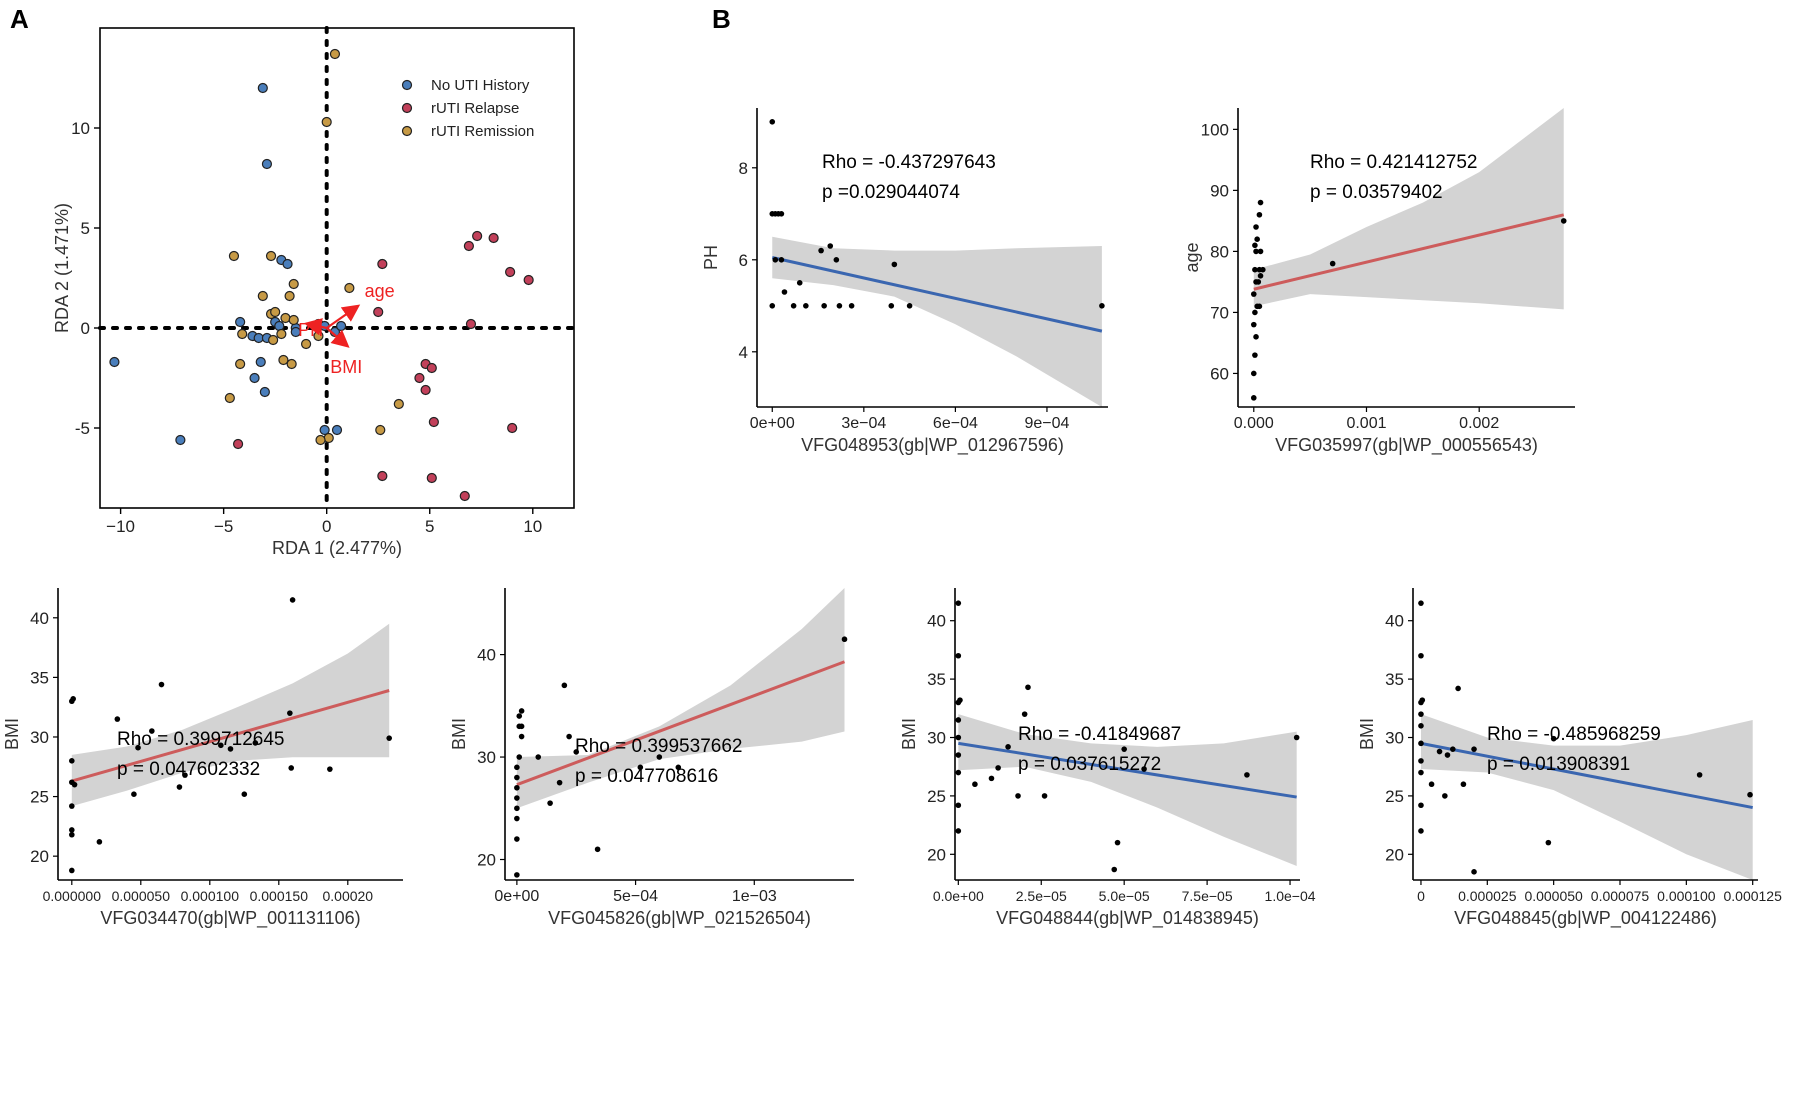  I want to click on arrow-age, so click(343, 316).